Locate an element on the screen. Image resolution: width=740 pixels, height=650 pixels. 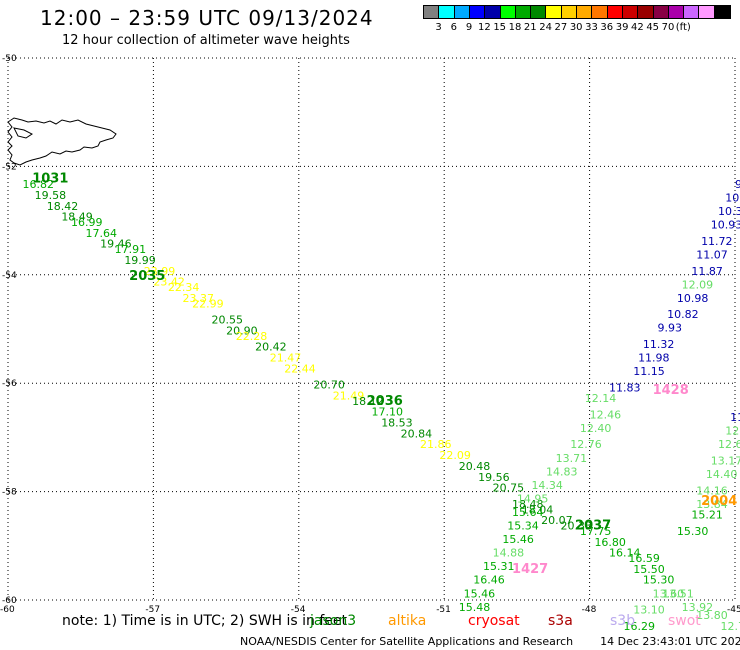
wave-height-value: 22.28 is located at coordinates (252, 336).